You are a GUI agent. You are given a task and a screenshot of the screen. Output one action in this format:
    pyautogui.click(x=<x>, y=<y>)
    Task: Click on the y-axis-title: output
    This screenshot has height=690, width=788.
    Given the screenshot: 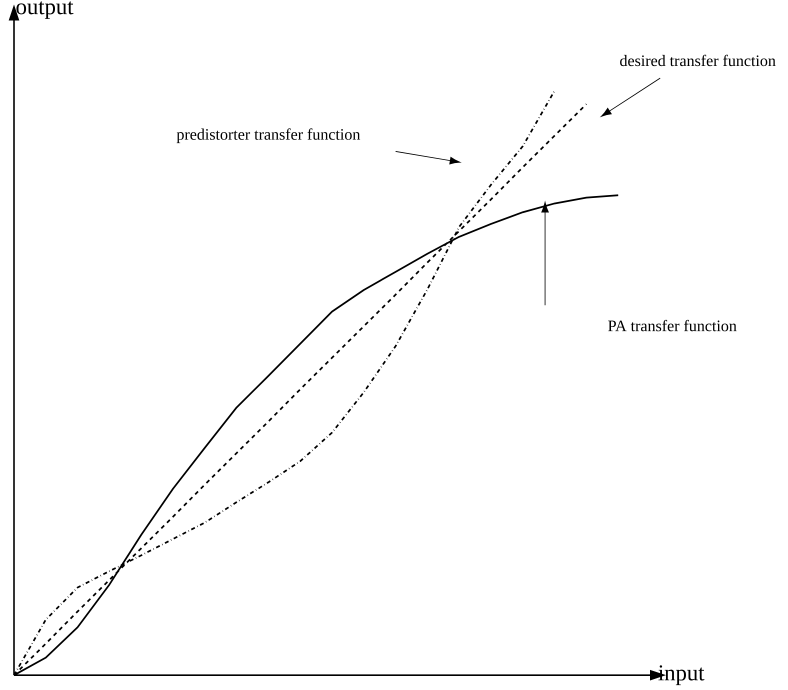 What is the action you would take?
    pyautogui.click(x=45, y=11)
    